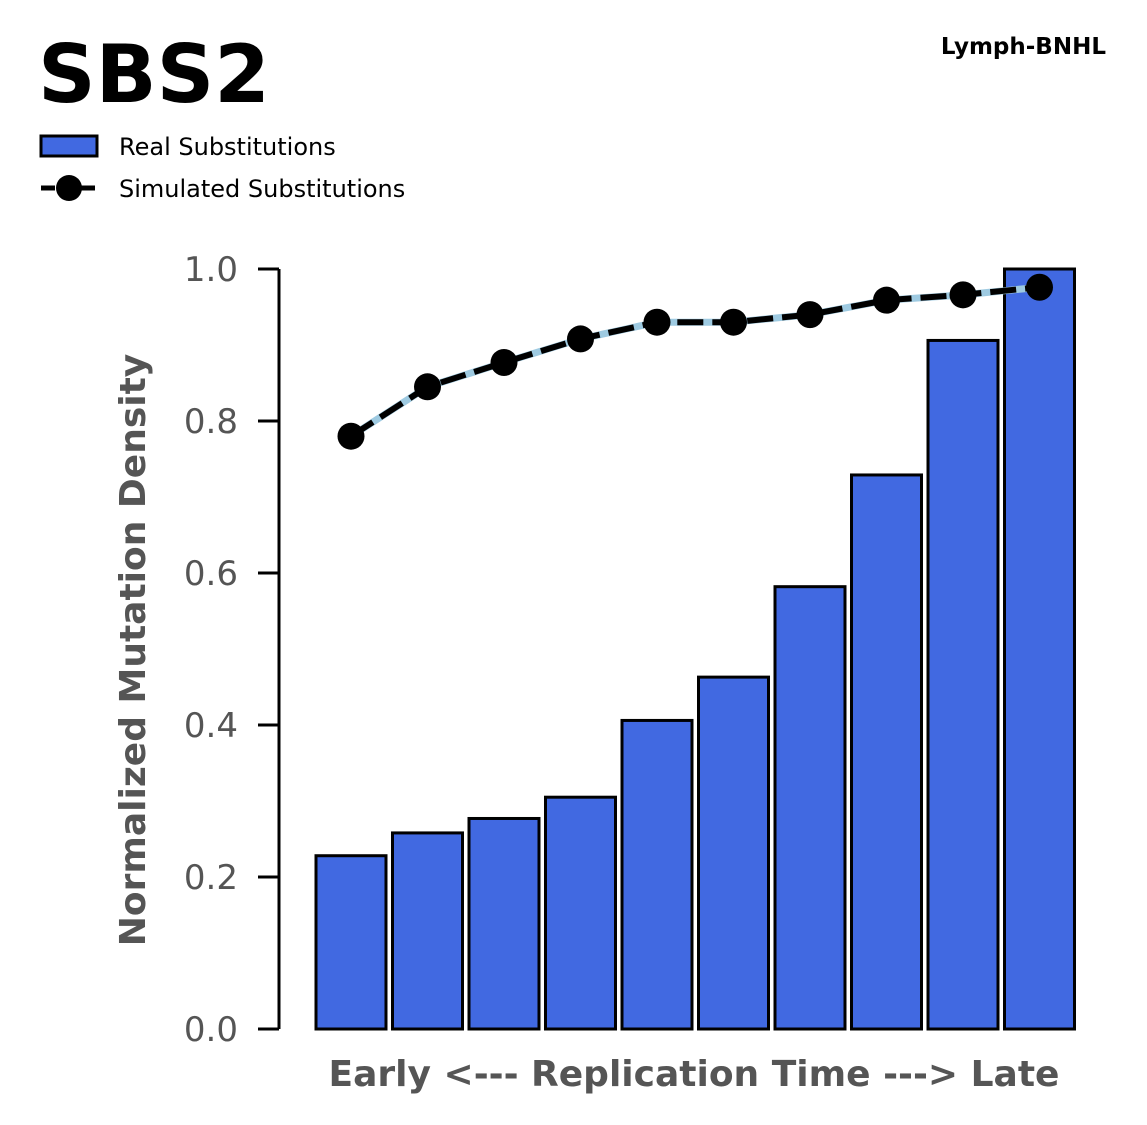 This screenshot has width=1147, height=1125. What do you see at coordinates (227, 147) in the screenshot?
I see `legend-label-real: Real Substitutions` at bounding box center [227, 147].